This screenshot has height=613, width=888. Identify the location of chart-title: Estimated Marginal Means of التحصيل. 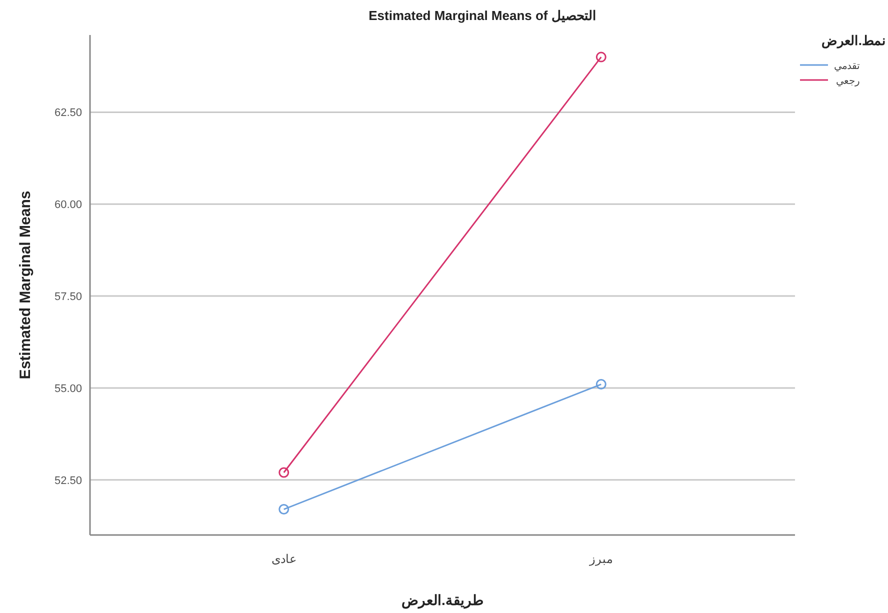
(482, 15).